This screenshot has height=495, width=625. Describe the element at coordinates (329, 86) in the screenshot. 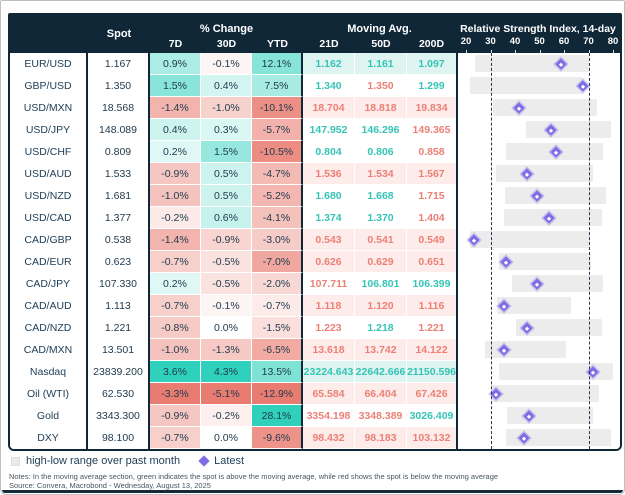

I see `ma-21d: 1.340` at that location.